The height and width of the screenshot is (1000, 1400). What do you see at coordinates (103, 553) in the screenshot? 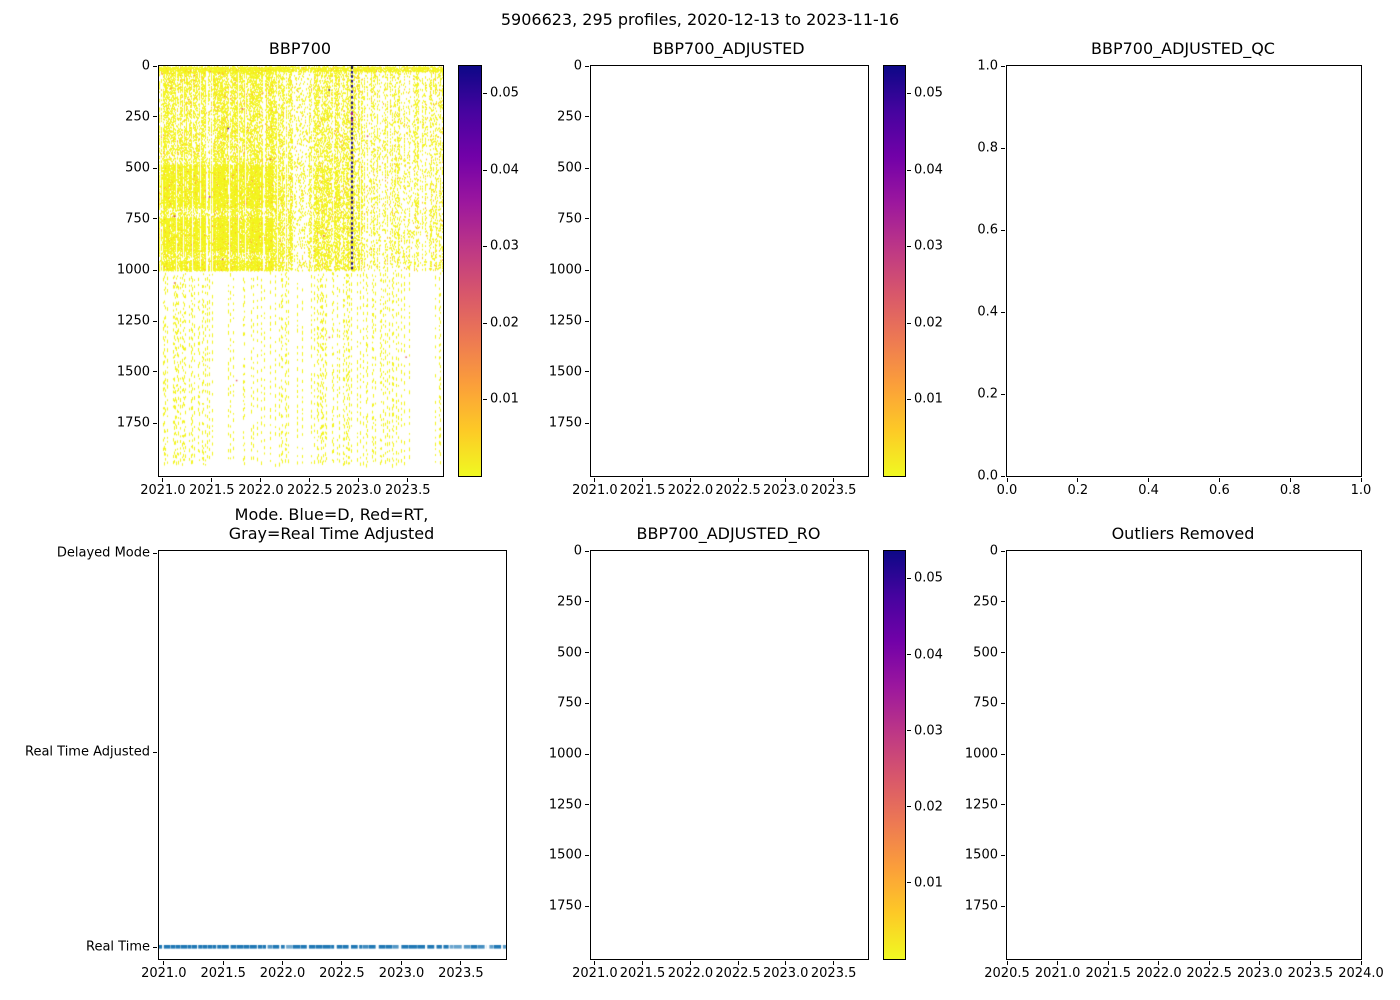
I see `y-tick-label: Delayed Mode` at bounding box center [103, 553].